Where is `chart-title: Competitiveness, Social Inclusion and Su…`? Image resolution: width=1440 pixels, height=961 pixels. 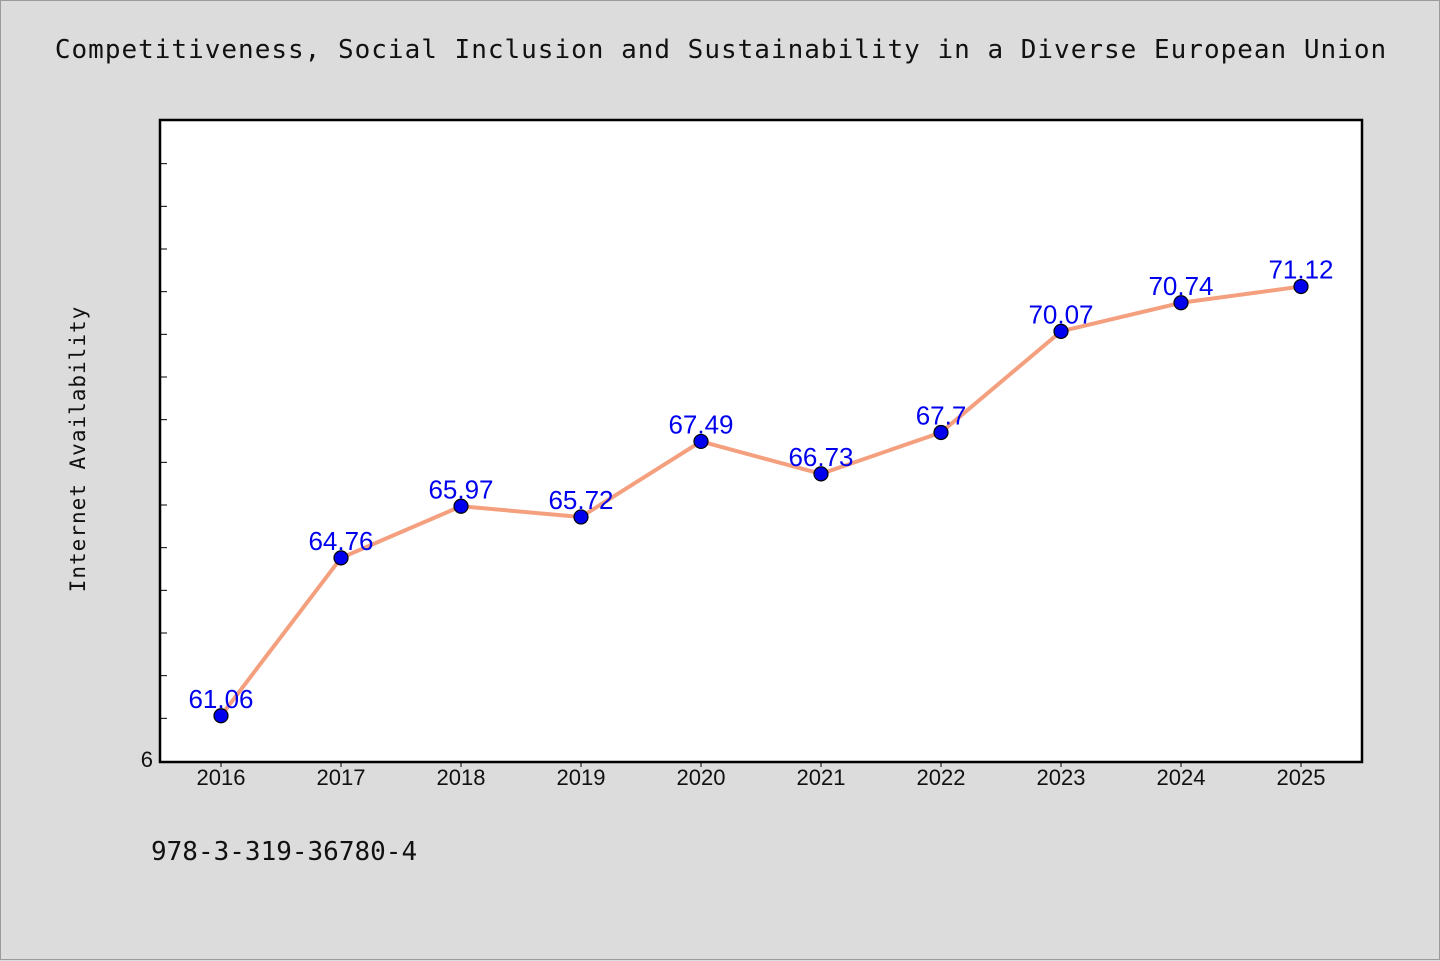
chart-title: Competitiveness, Social Inclusion and Su… is located at coordinates (721, 50).